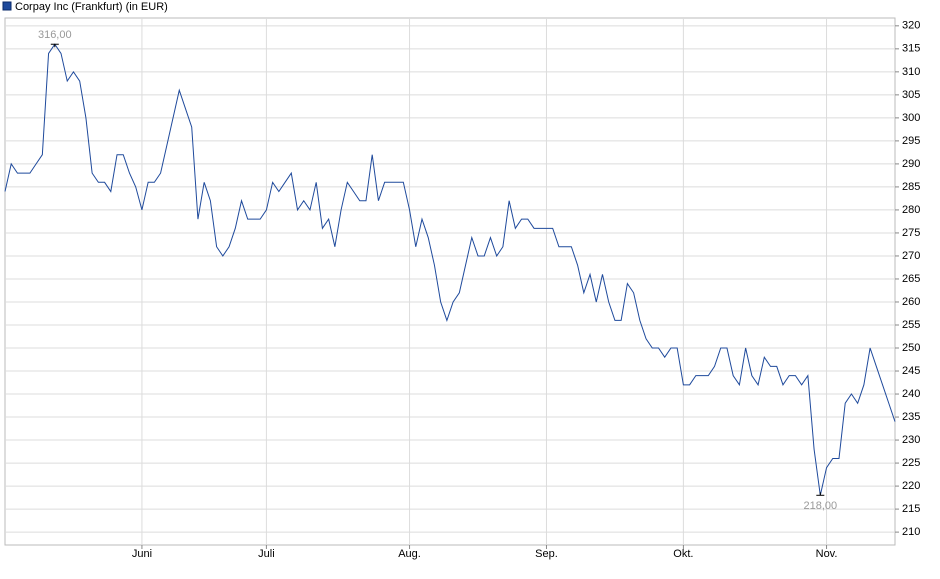  What do you see at coordinates (911, 49) in the screenshot?
I see `y-tick-label: 315` at bounding box center [911, 49].